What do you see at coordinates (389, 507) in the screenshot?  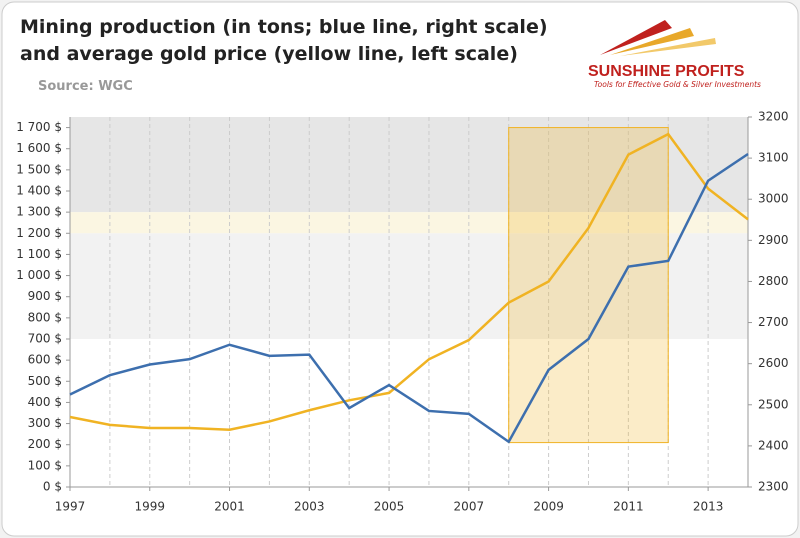 I see `x-tick-label: 2005` at bounding box center [389, 507].